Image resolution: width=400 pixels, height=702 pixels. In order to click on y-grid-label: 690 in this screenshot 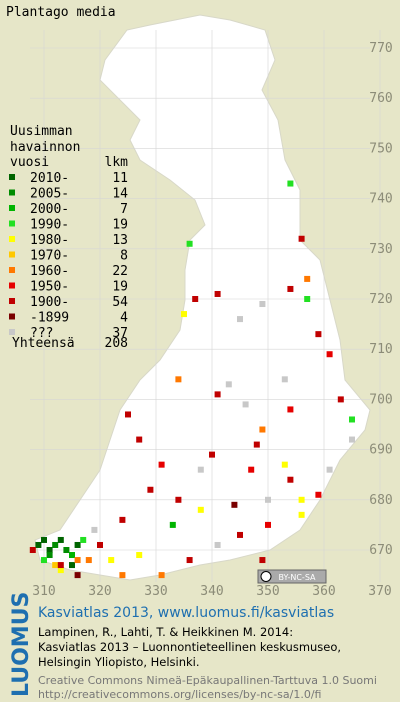, I will do `click(380, 450)`.